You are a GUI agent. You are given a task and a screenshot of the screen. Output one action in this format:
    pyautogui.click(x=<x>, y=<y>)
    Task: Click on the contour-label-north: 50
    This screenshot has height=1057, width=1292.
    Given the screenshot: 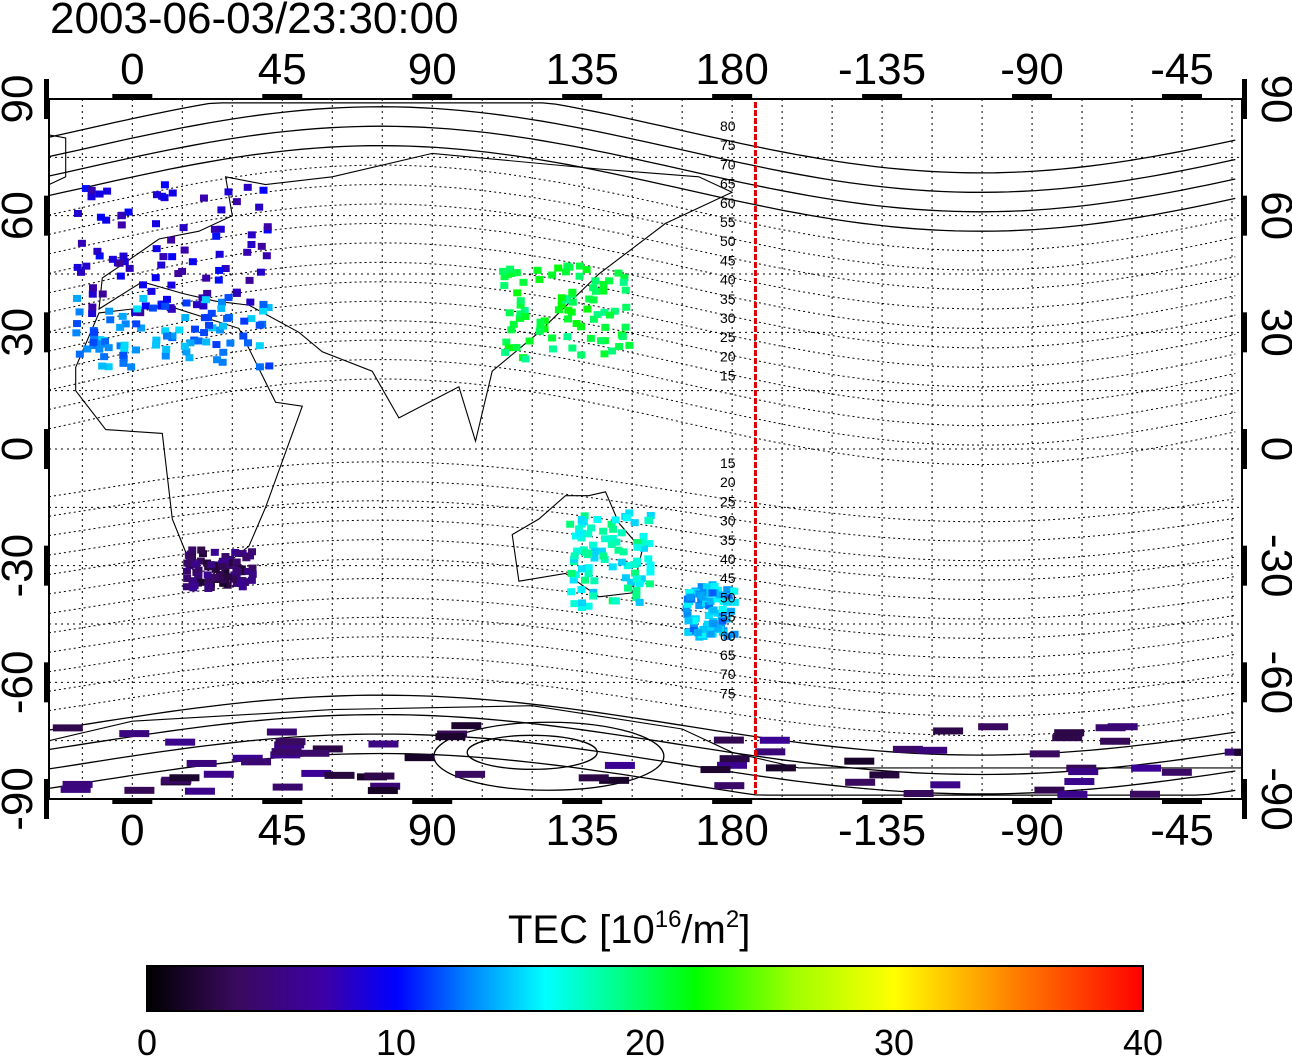 What is the action you would take?
    pyautogui.click(x=728, y=241)
    